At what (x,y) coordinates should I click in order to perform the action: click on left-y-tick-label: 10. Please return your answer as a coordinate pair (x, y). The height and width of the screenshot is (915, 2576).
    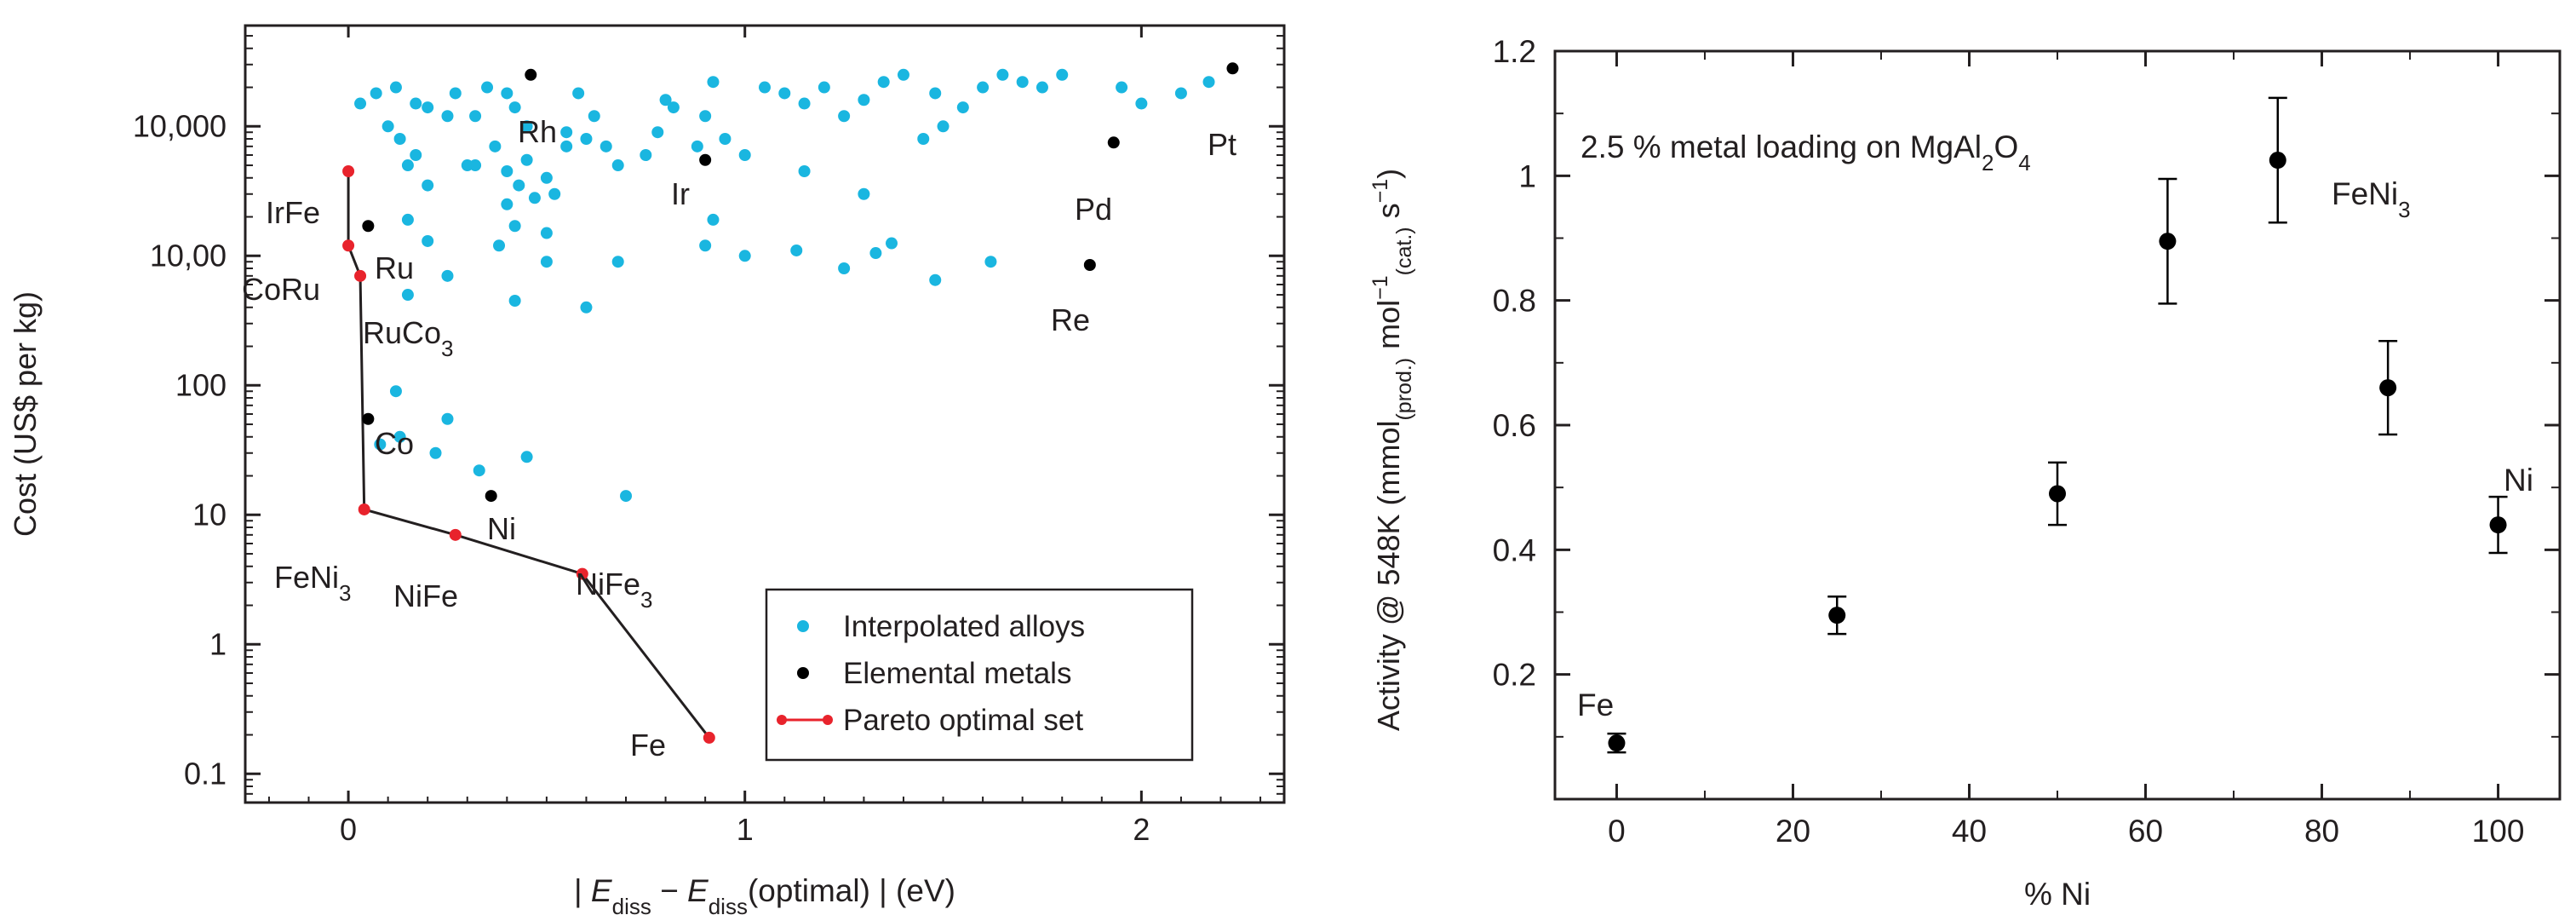
    Looking at the image, I should click on (209, 514).